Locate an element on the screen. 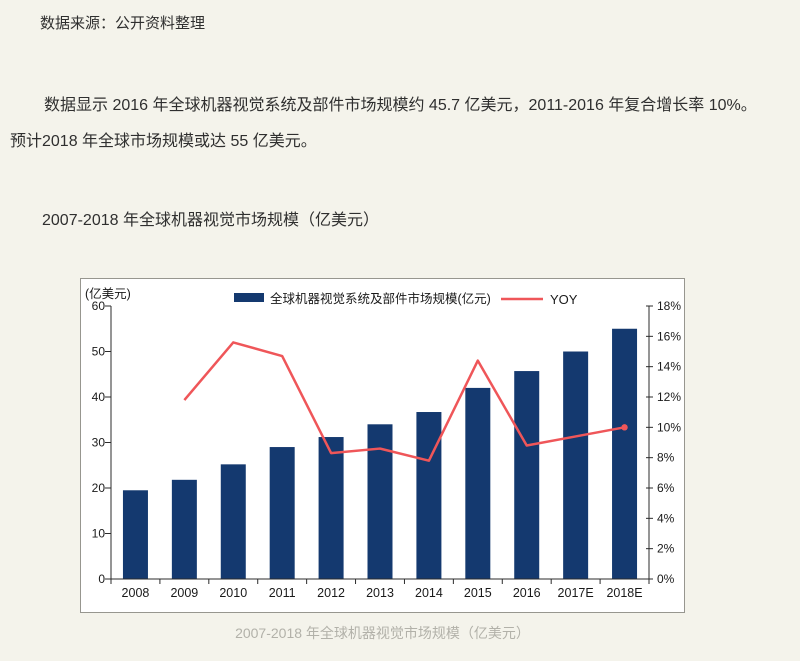  svg-text: 60 is located at coordinates (99, 306).